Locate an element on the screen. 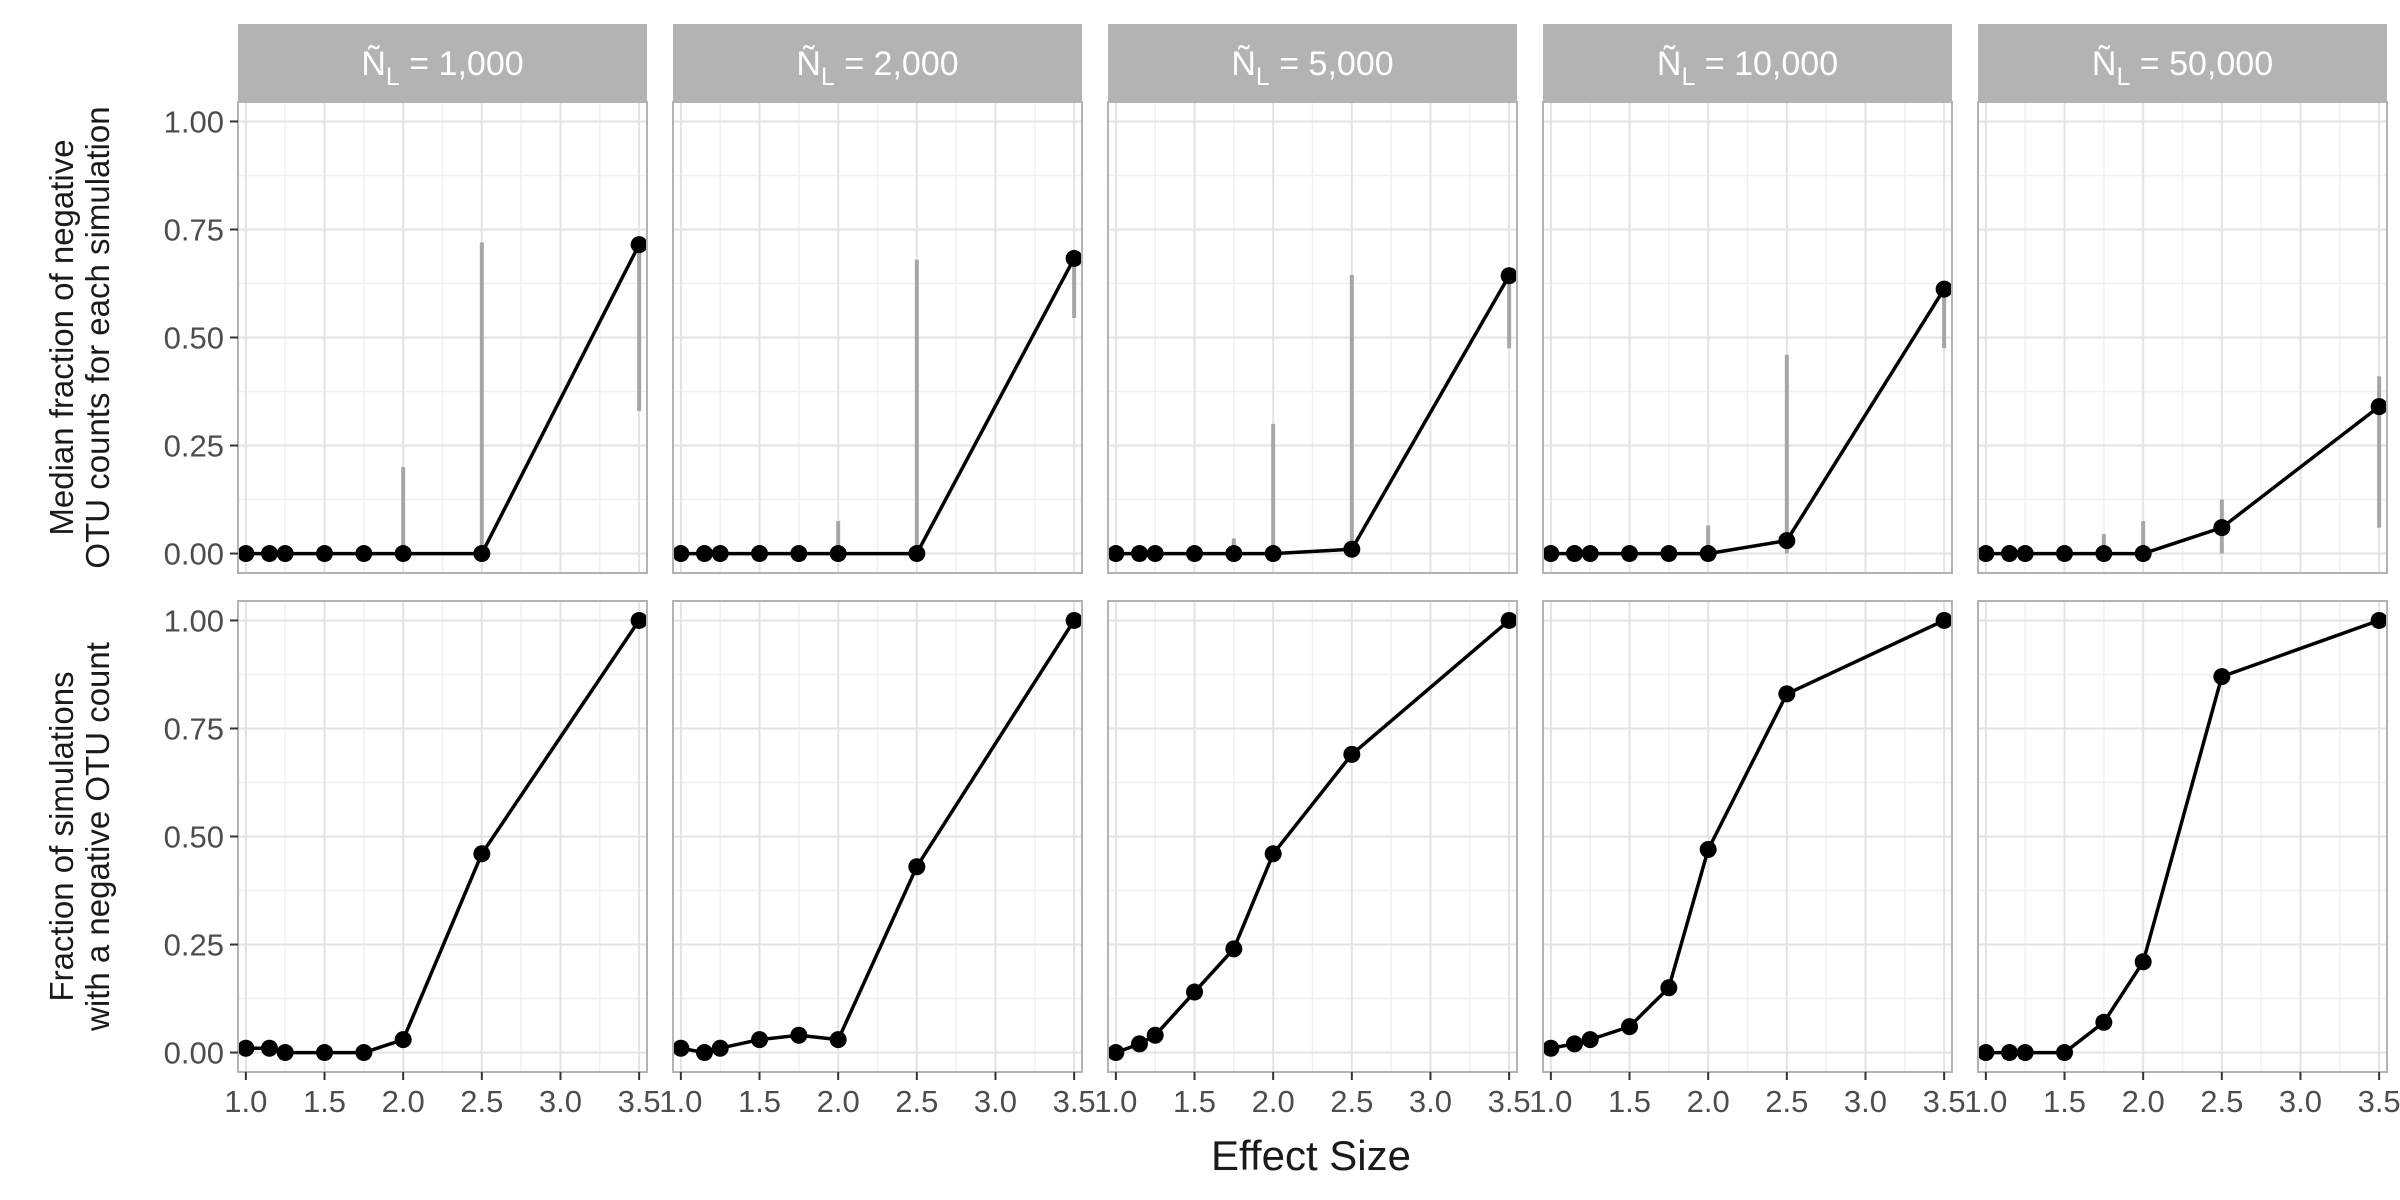 Image resolution: width=2400 pixels, height=1200 pixels. y-axis-title-line: Median fraction of negative is located at coordinates (61, 337).